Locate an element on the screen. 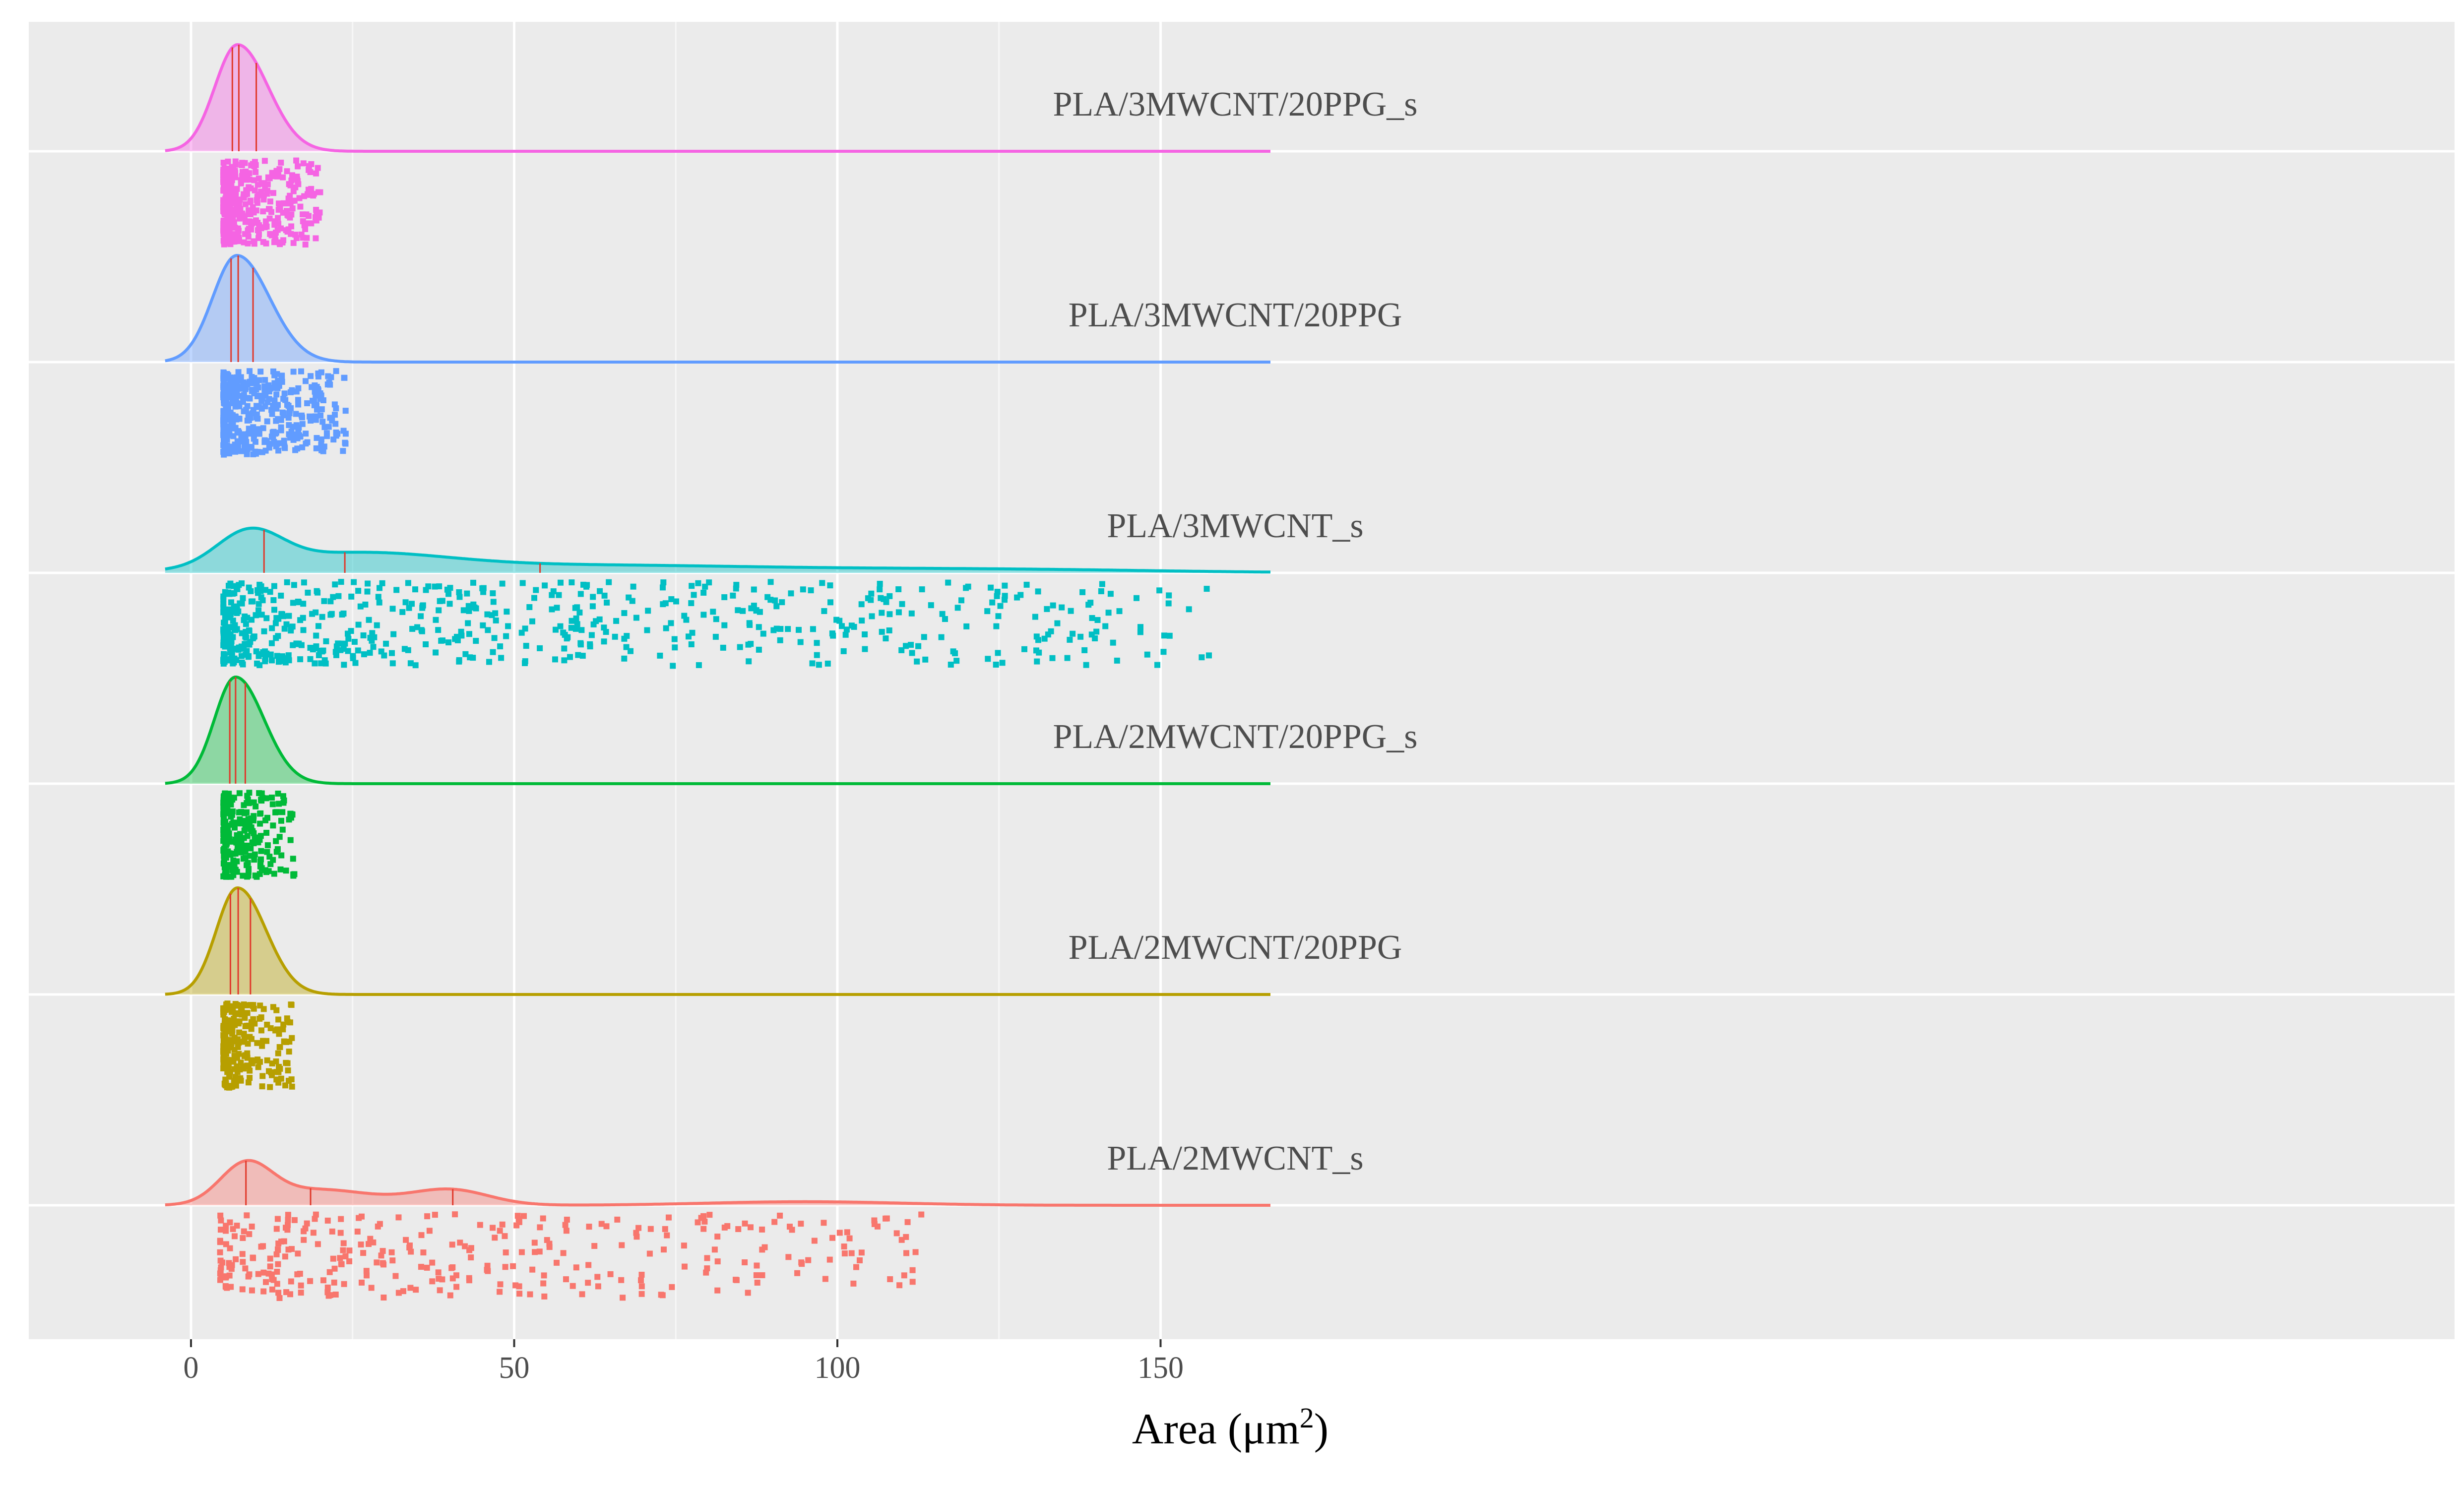 Image resolution: width=2464 pixels, height=1488 pixels. group-5: PLA/3MWCNT/20PPG is located at coordinates (784, 356).